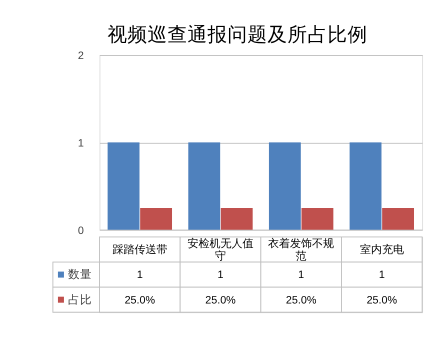 Image resolution: width=432 pixels, height=337 pixels. What do you see at coordinates (238, 35) in the screenshot?
I see `chart-title: 视频巡查通报问题及所占比例` at bounding box center [238, 35].